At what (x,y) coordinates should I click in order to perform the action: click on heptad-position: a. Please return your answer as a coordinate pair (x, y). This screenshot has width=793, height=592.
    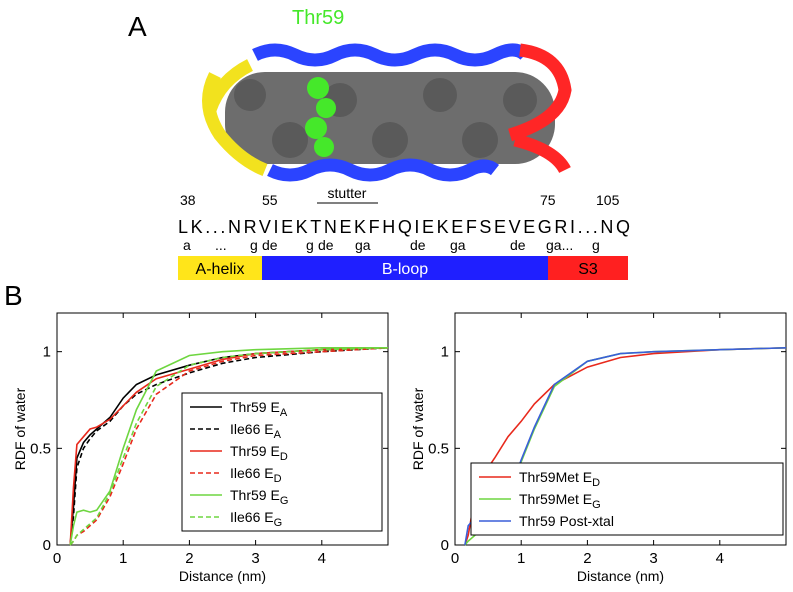
    Looking at the image, I should click on (187, 245).